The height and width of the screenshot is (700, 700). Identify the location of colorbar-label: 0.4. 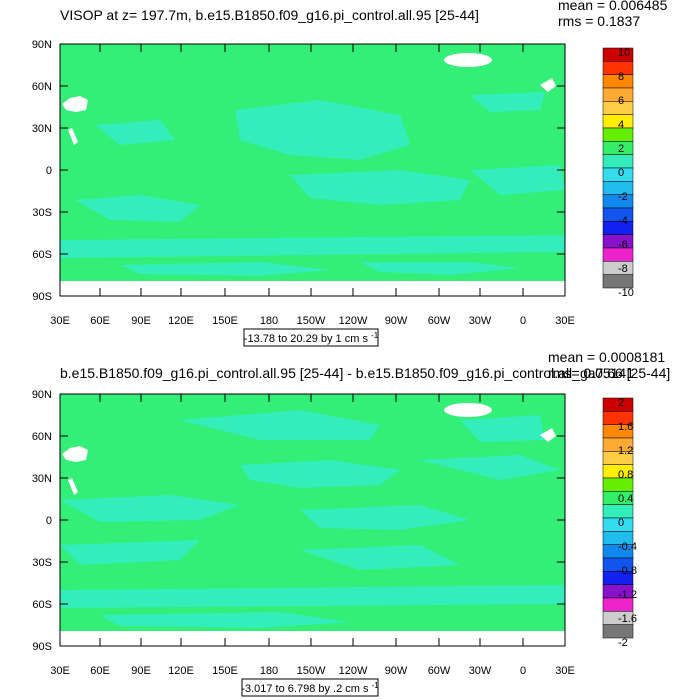
(625, 499).